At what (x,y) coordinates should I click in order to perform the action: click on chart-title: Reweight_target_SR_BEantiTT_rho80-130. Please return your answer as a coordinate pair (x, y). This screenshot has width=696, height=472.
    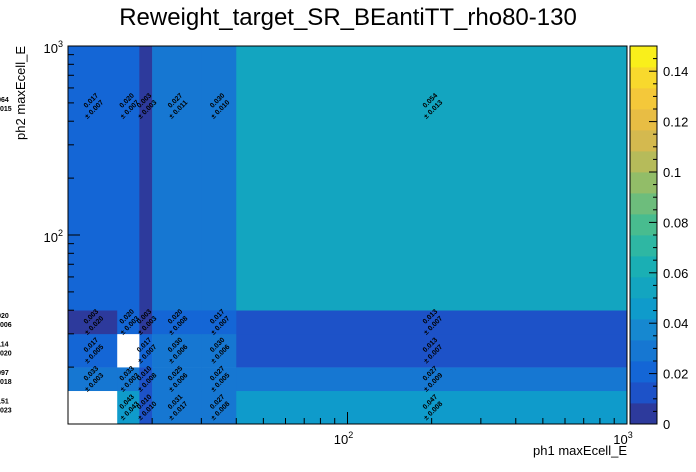
    Looking at the image, I should click on (348, 17).